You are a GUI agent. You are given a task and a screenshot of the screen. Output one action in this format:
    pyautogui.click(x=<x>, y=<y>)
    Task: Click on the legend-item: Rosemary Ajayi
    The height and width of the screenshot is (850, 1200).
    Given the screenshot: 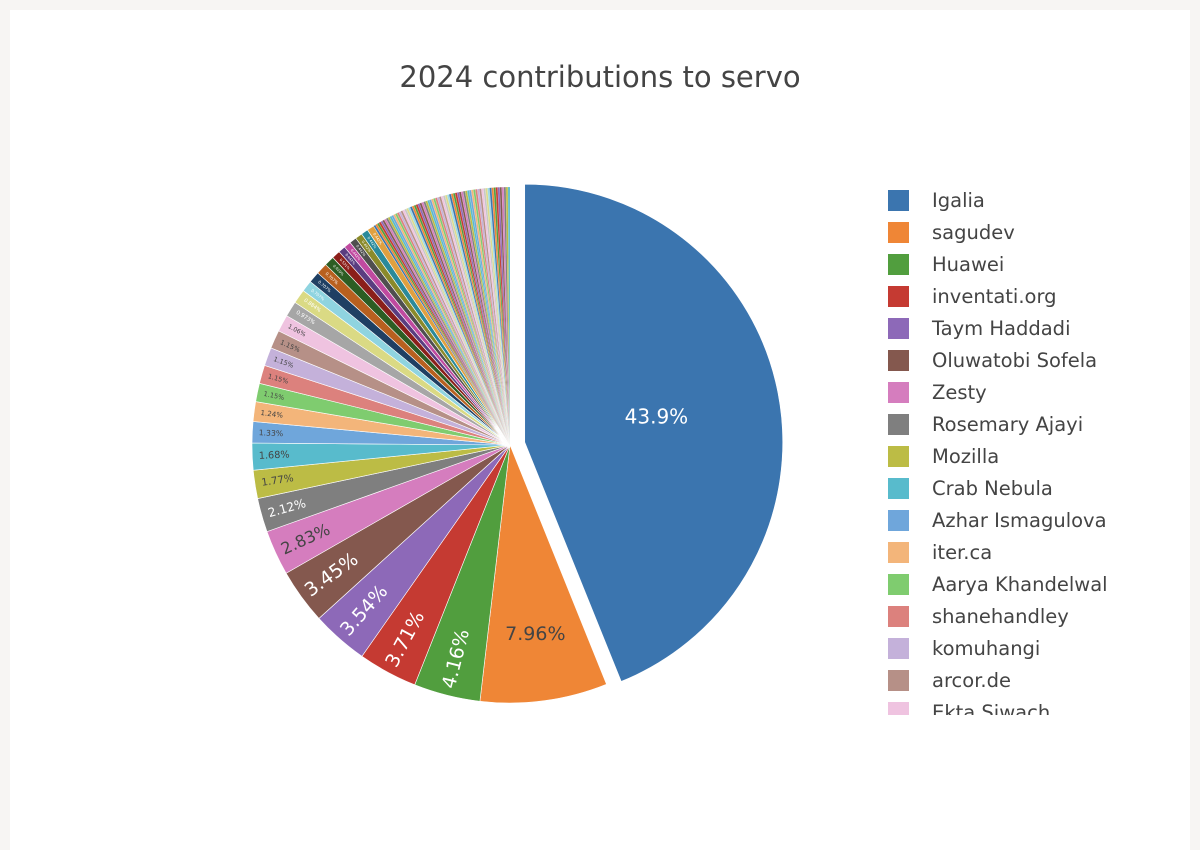 What is the action you would take?
    pyautogui.click(x=1033, y=424)
    